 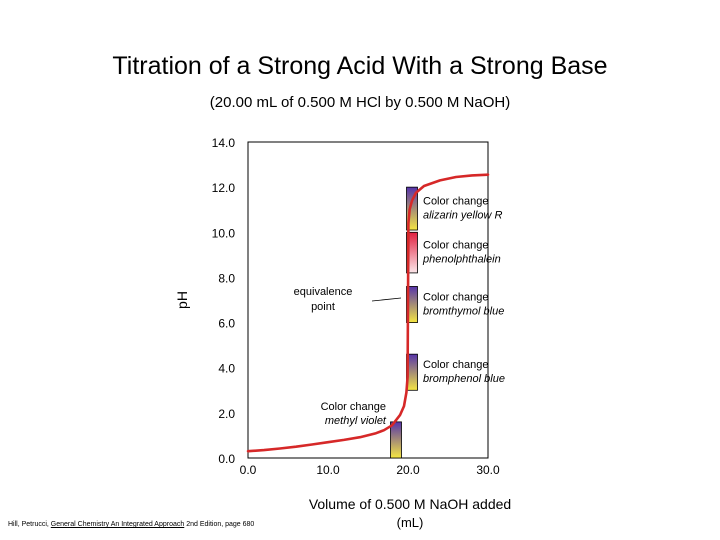 I want to click on citation-authors: Hill, Petrucci,, so click(x=29, y=524).